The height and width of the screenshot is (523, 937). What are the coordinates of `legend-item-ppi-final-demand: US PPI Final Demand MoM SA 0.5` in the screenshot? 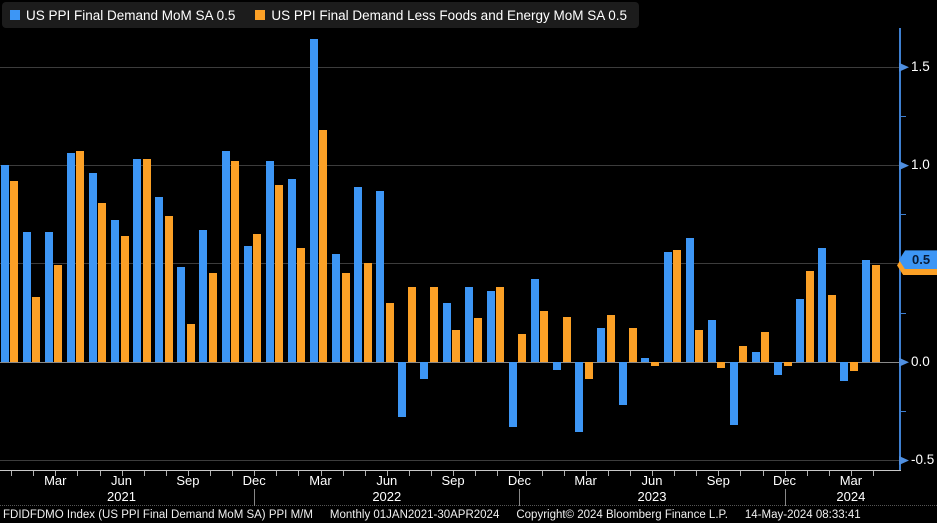 It's located at (122, 15).